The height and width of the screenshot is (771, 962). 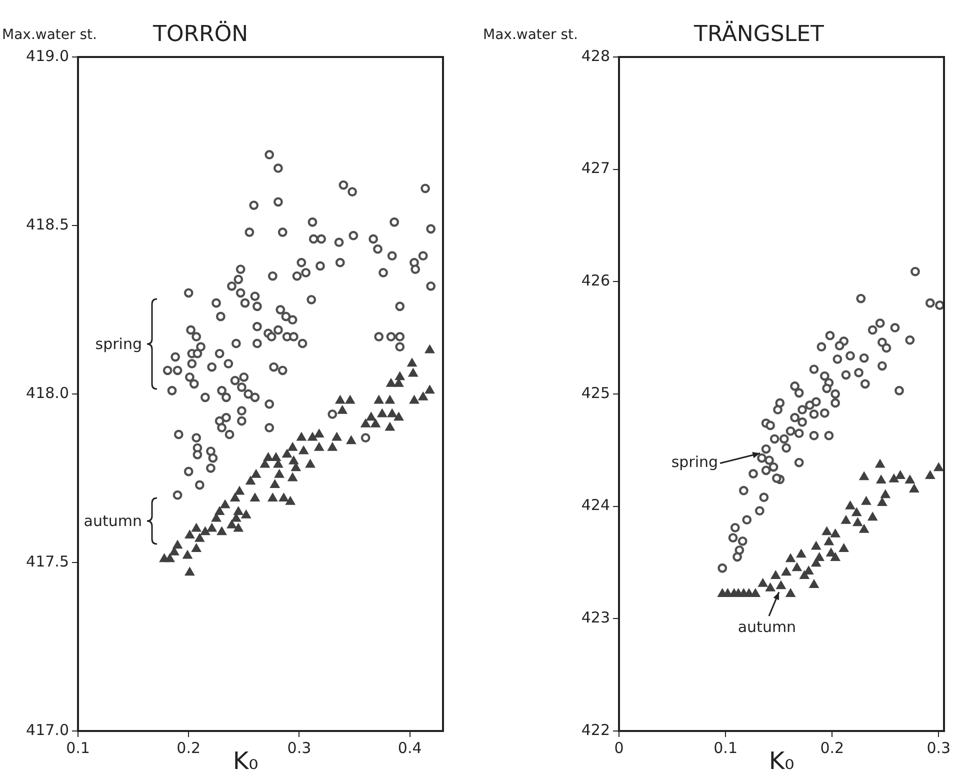 What do you see at coordinates (47, 224) in the screenshot?
I see `y-tick-label: 418.5` at bounding box center [47, 224].